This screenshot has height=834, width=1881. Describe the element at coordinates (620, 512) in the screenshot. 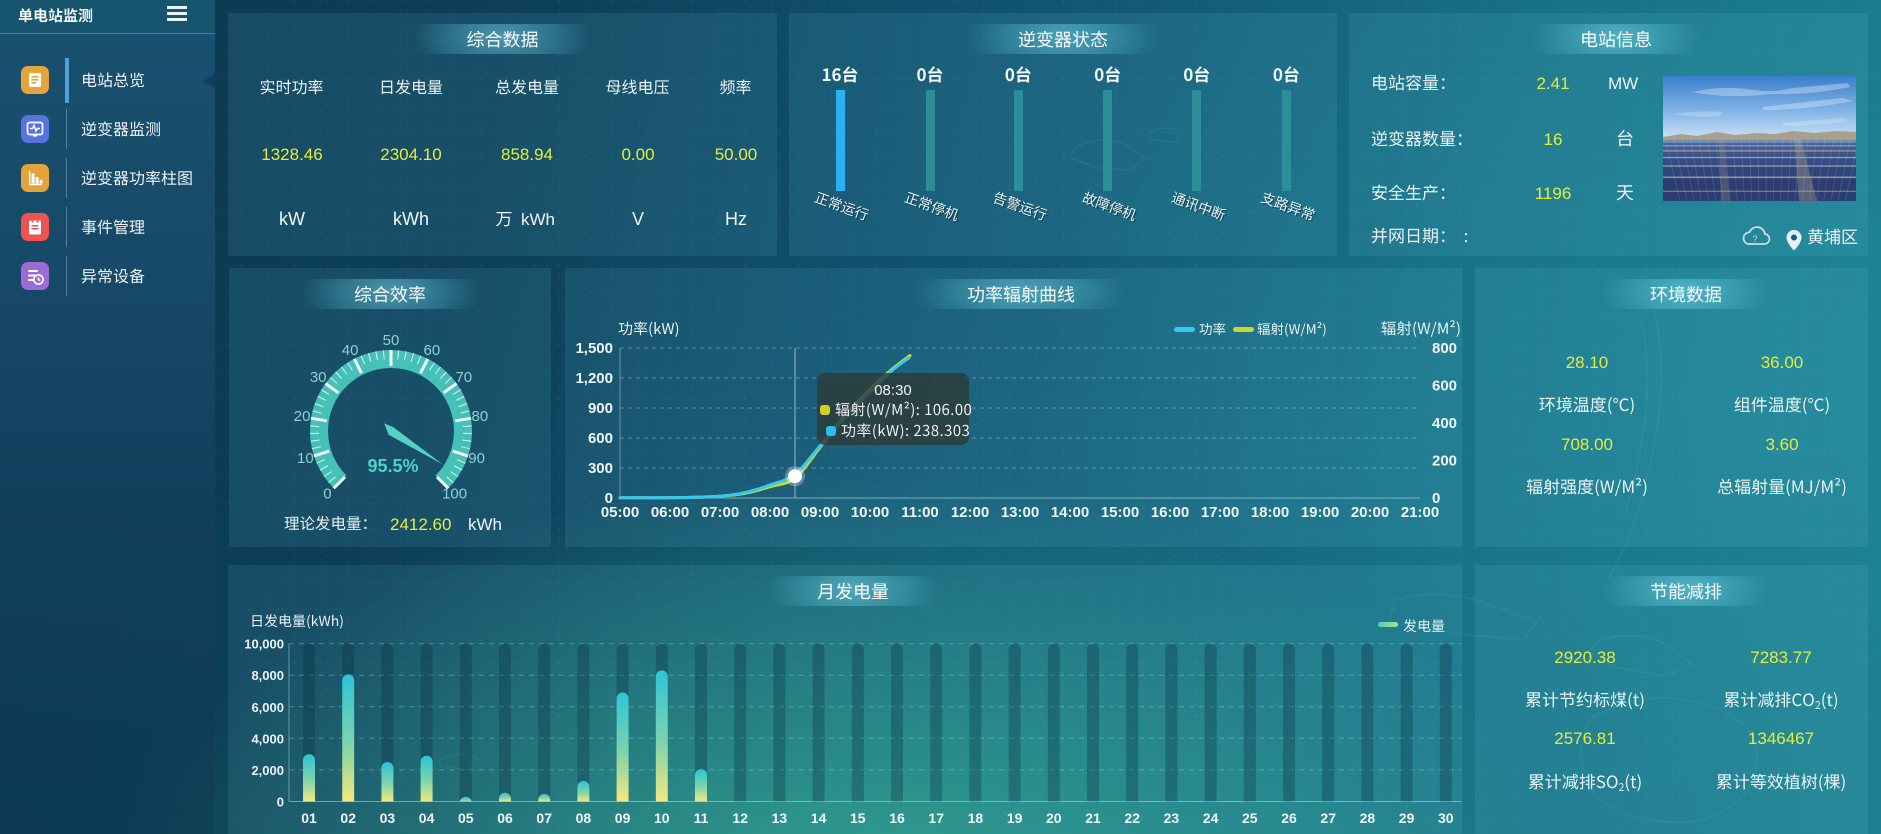

I see `svg-text: 05:00` at that location.